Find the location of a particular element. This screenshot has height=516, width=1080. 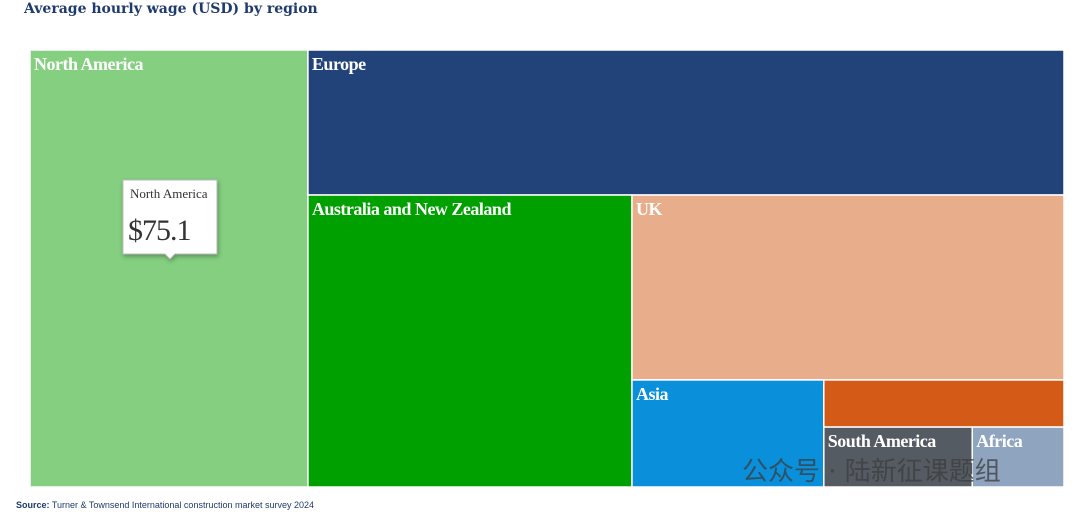

watermark: 公众号 · 陆新征课题组 is located at coordinates (871, 472).